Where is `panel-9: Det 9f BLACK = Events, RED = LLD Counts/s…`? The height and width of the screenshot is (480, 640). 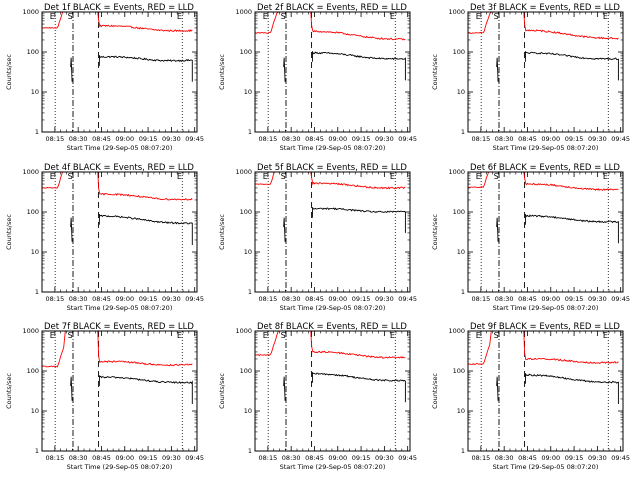 panel-9: Det 9f BLACK = Events, RED = LLD Counts/s… is located at coordinates (530, 396).